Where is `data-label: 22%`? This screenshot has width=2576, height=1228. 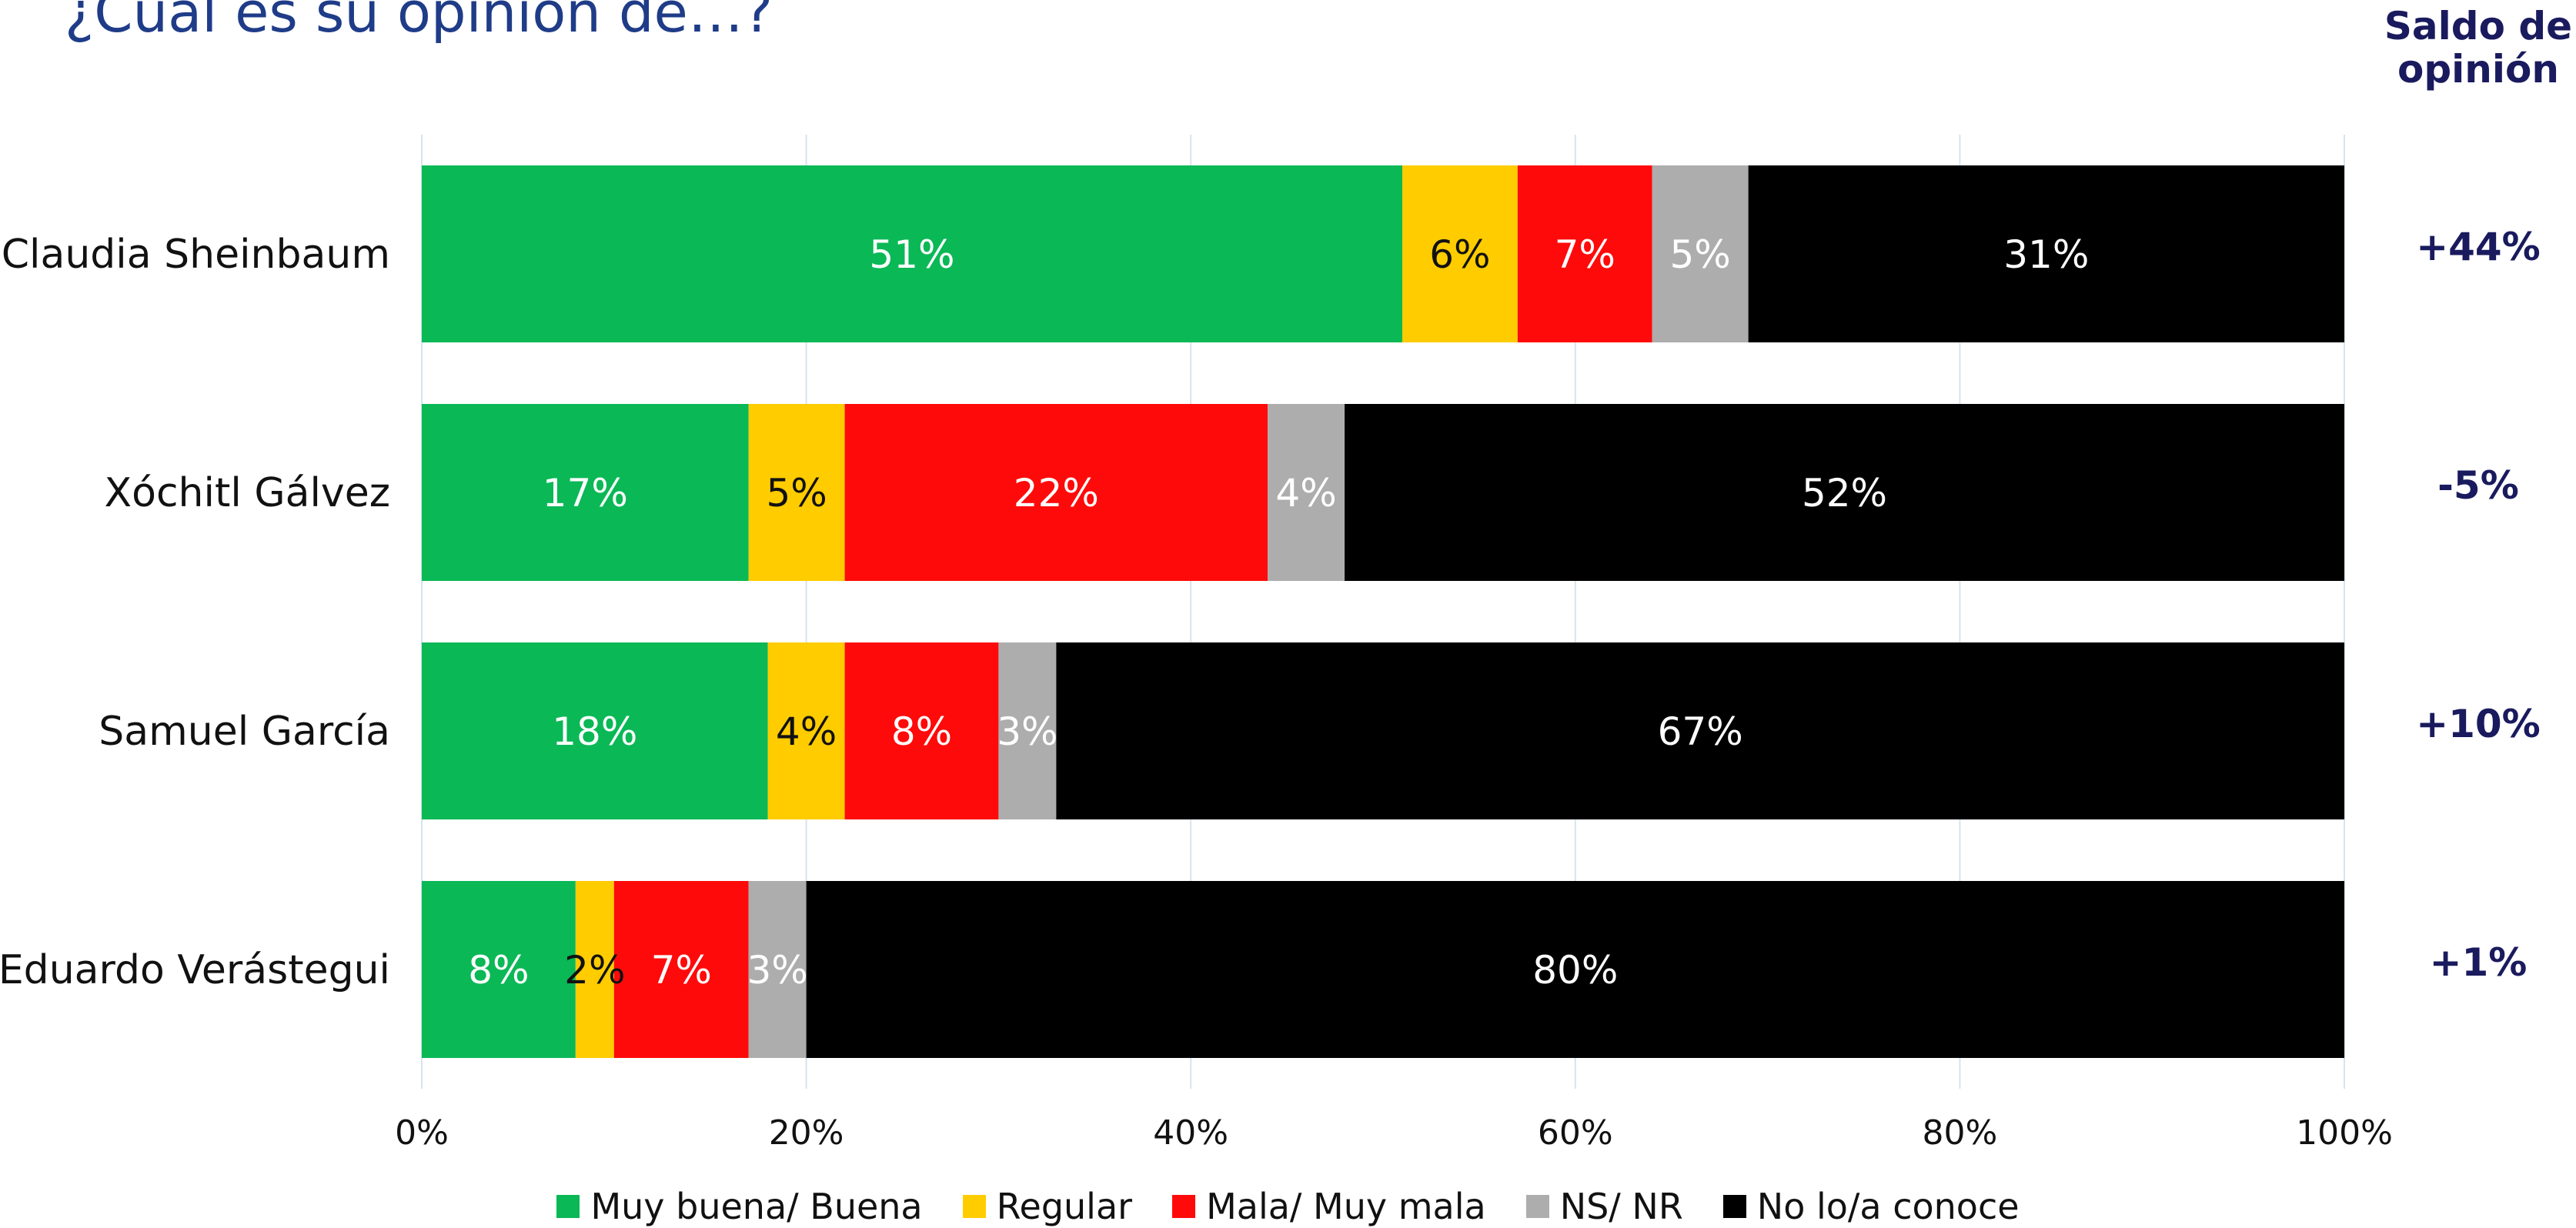
data-label: 22% is located at coordinates (1056, 493).